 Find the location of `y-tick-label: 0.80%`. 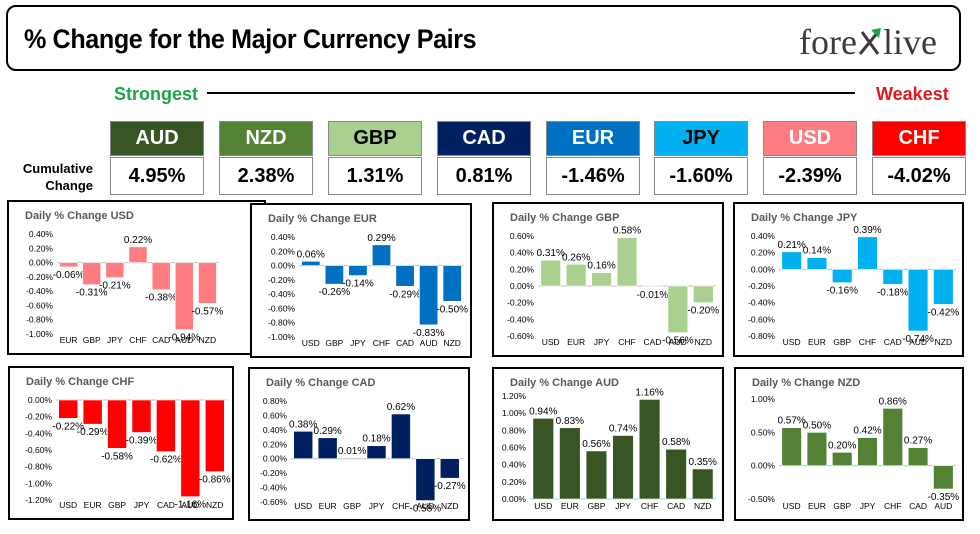

y-tick-label: 0.80% is located at coordinates (275, 401).